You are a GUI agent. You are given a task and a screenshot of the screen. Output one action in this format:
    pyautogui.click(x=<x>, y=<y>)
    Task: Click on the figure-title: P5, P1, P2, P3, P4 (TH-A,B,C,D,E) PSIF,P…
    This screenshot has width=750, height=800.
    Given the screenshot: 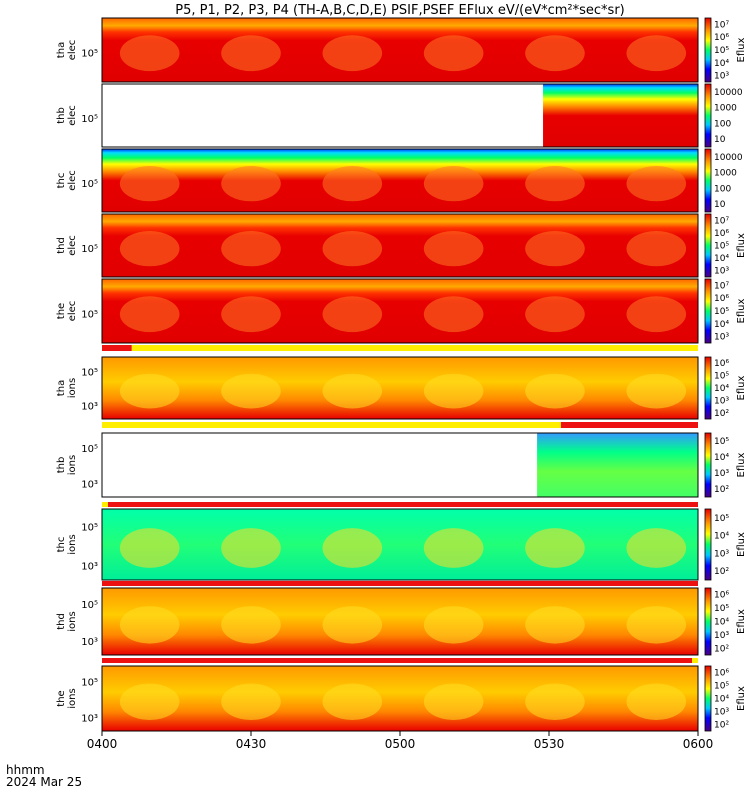 What is the action you would take?
    pyautogui.click(x=399, y=10)
    